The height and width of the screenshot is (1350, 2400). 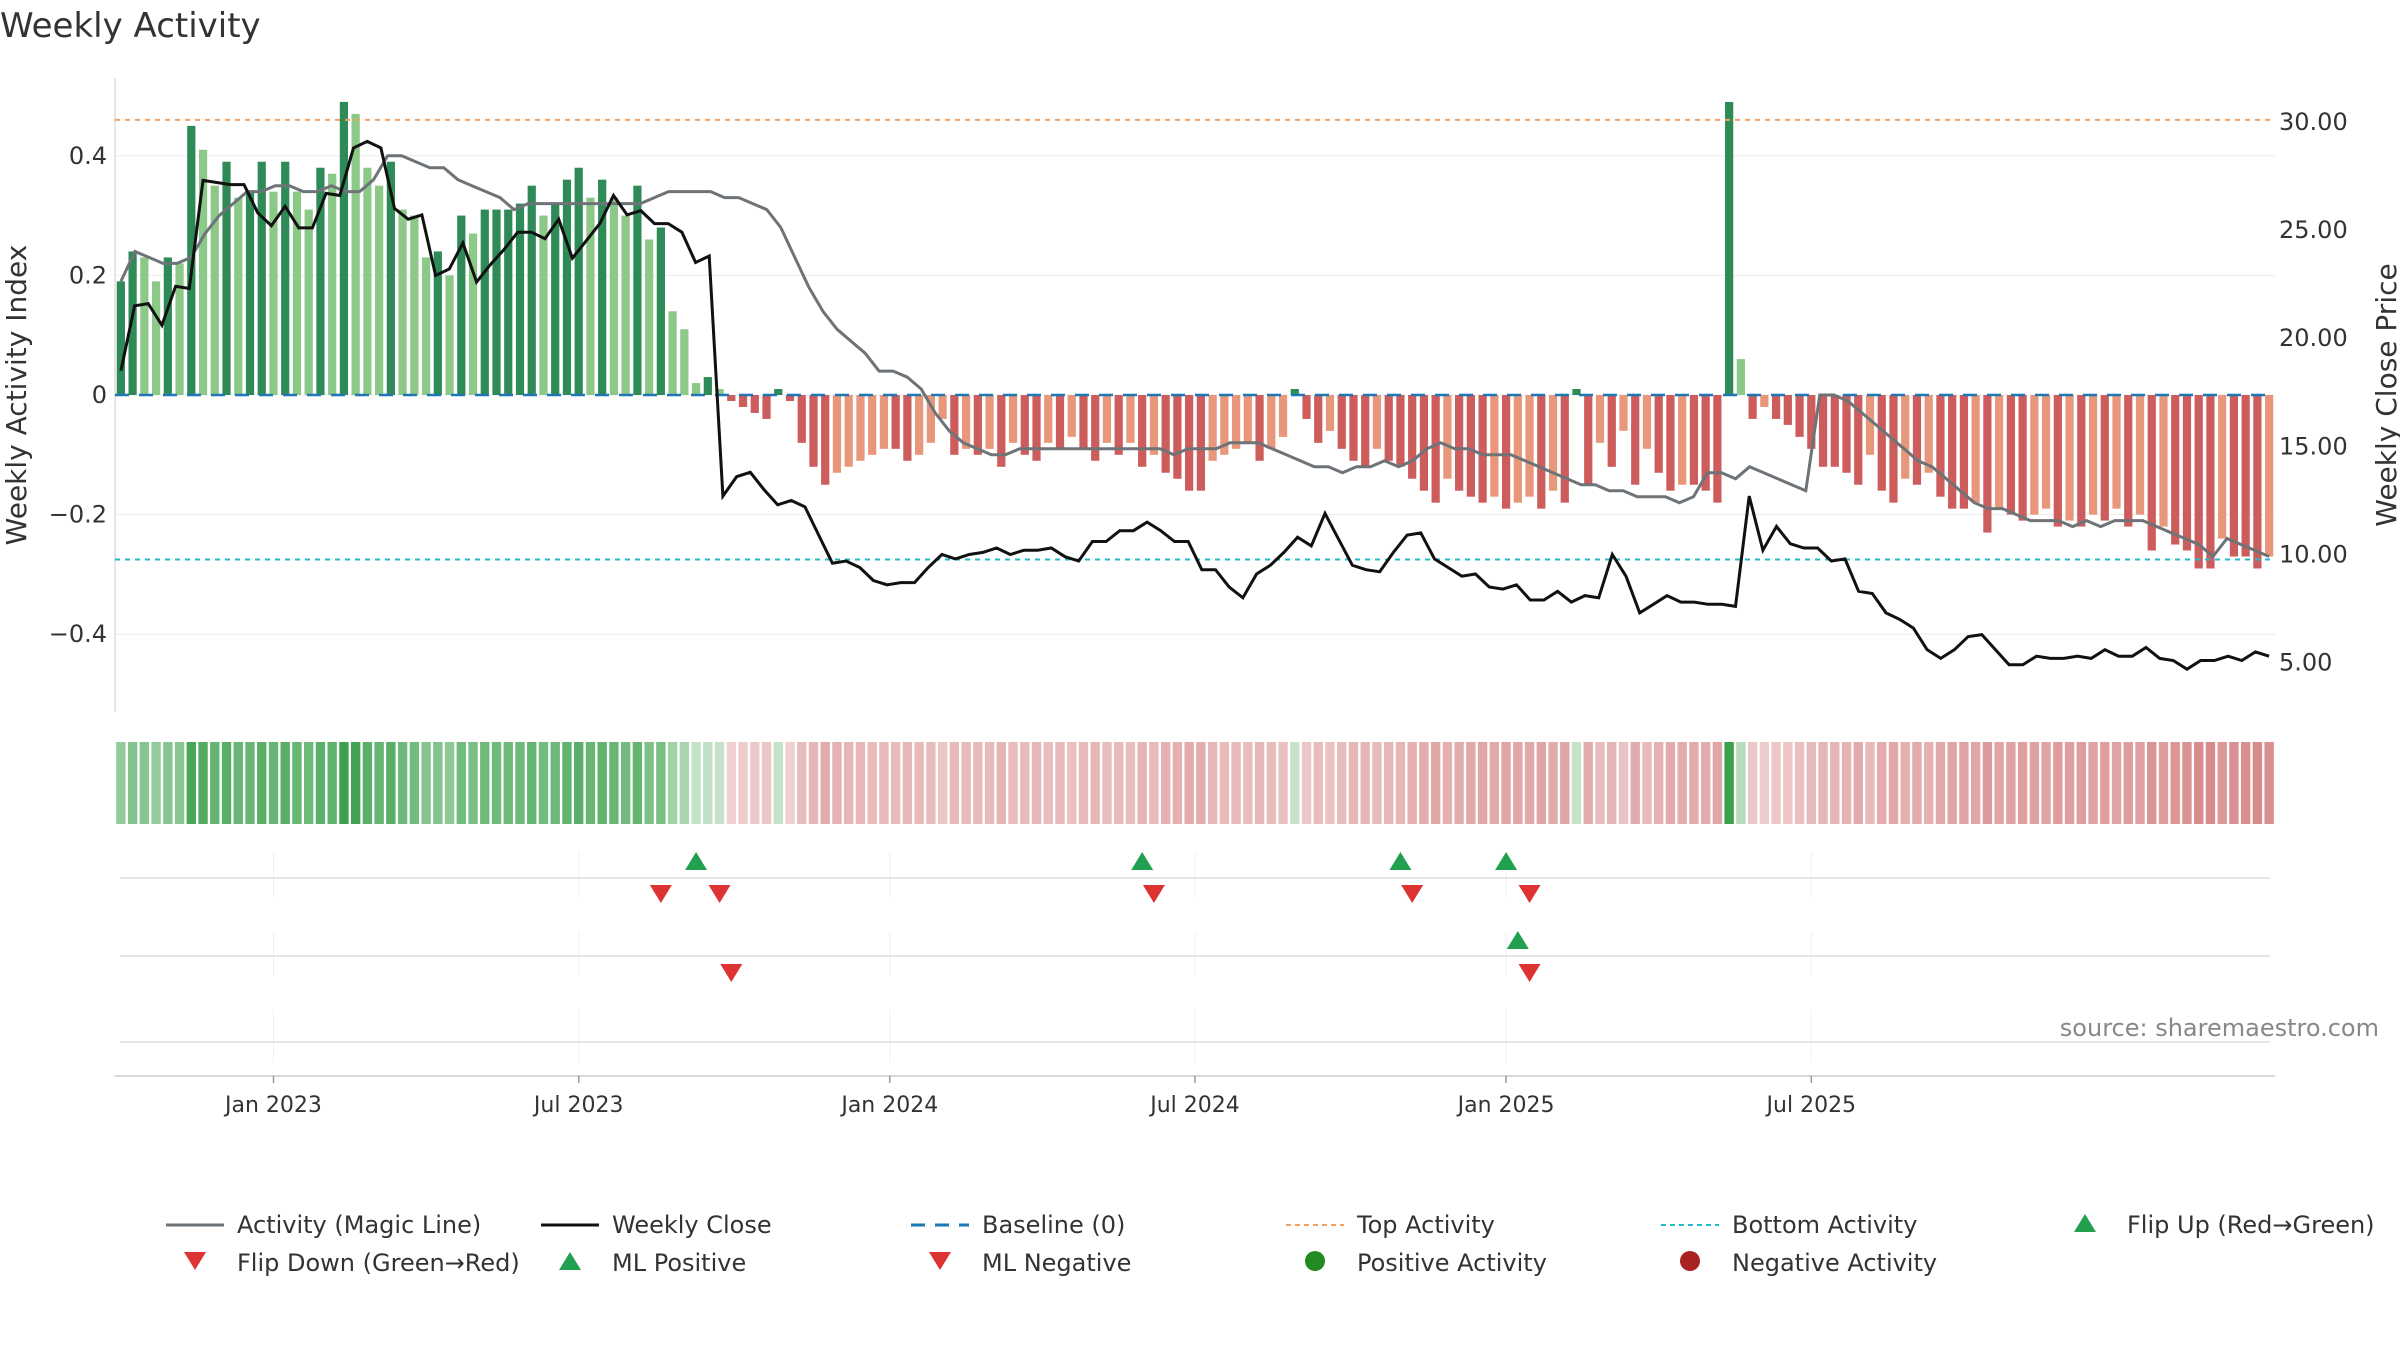 What do you see at coordinates (1425, 1225) in the screenshot?
I see `legend-label: Top Activity` at bounding box center [1425, 1225].